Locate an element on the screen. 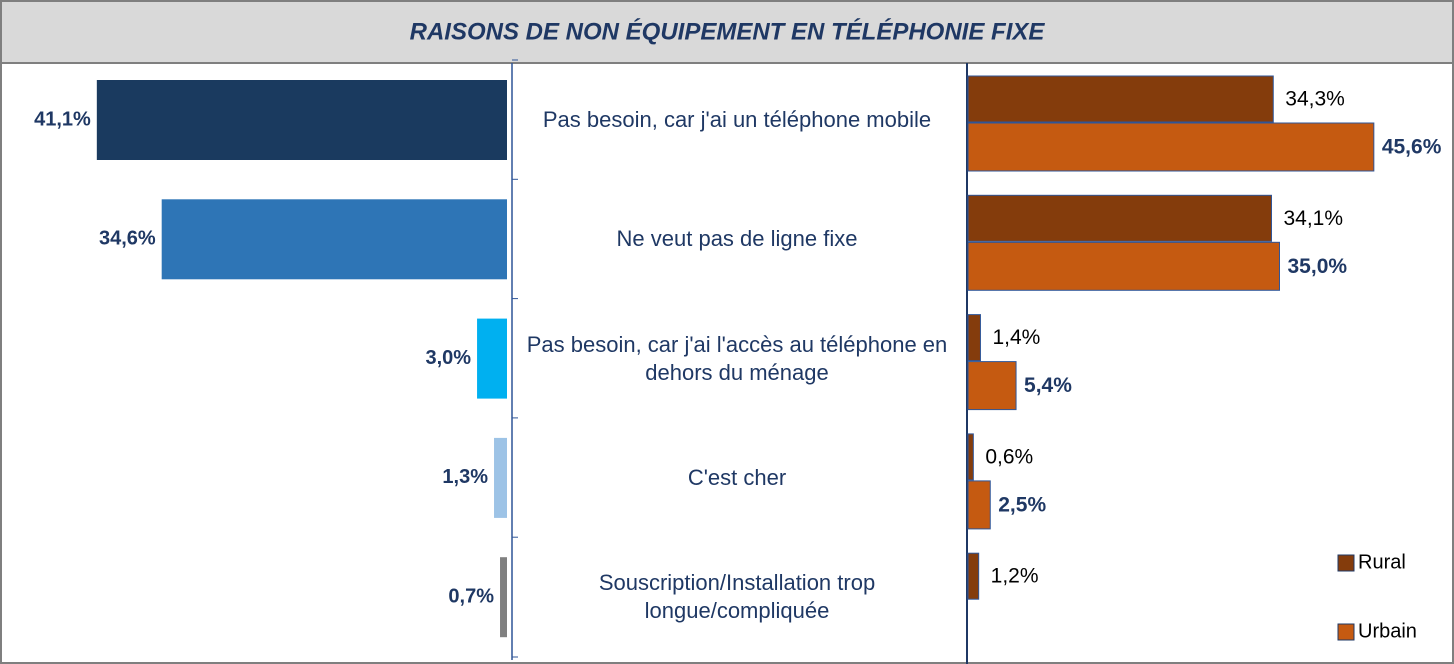 Image resolution: width=1454 pixels, height=664 pixels. data-label: 45,6% is located at coordinates (1412, 147).